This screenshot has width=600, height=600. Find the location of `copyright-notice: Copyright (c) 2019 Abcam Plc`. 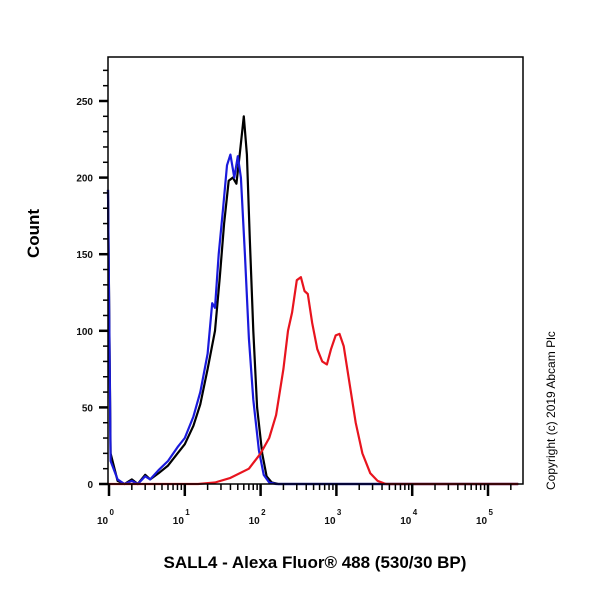

copyright-notice: Copyright (c) 2019 Abcam Plc is located at coordinates (551, 410).